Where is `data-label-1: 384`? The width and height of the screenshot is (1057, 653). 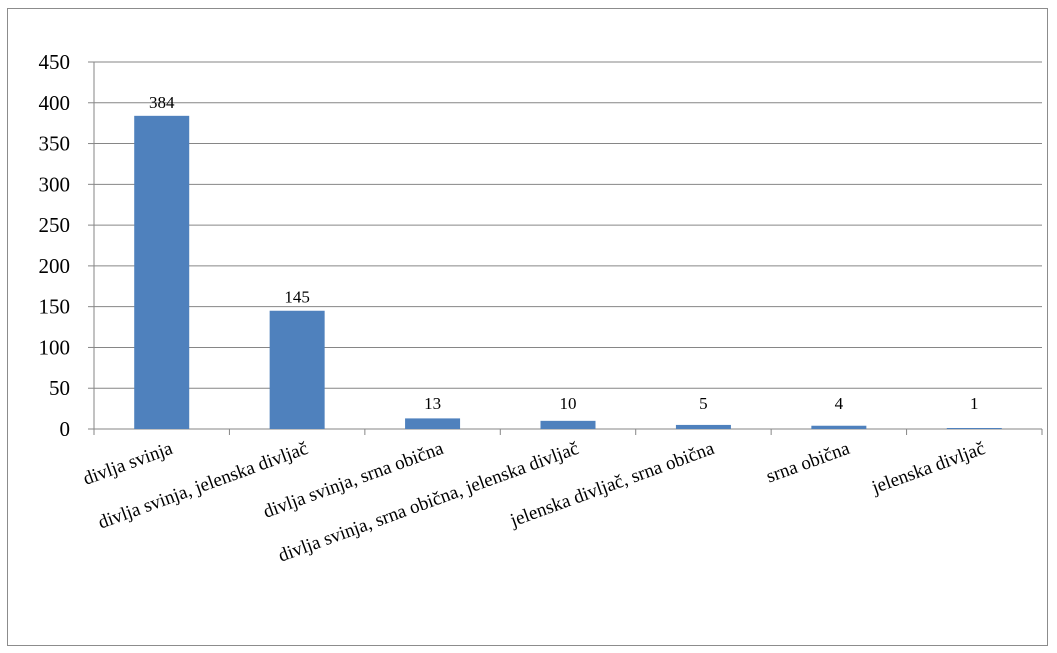 data-label-1: 384 is located at coordinates (162, 102).